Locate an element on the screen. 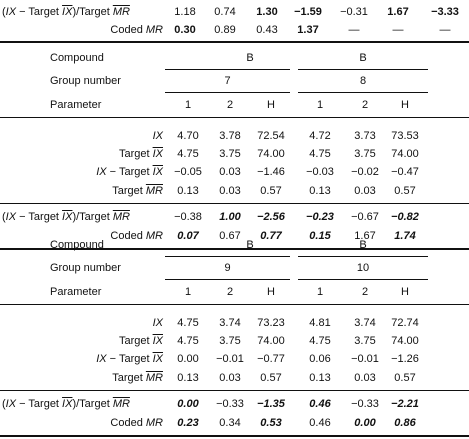 This screenshot has width=469, height=439. row-label: Target IX is located at coordinates (140, 154).